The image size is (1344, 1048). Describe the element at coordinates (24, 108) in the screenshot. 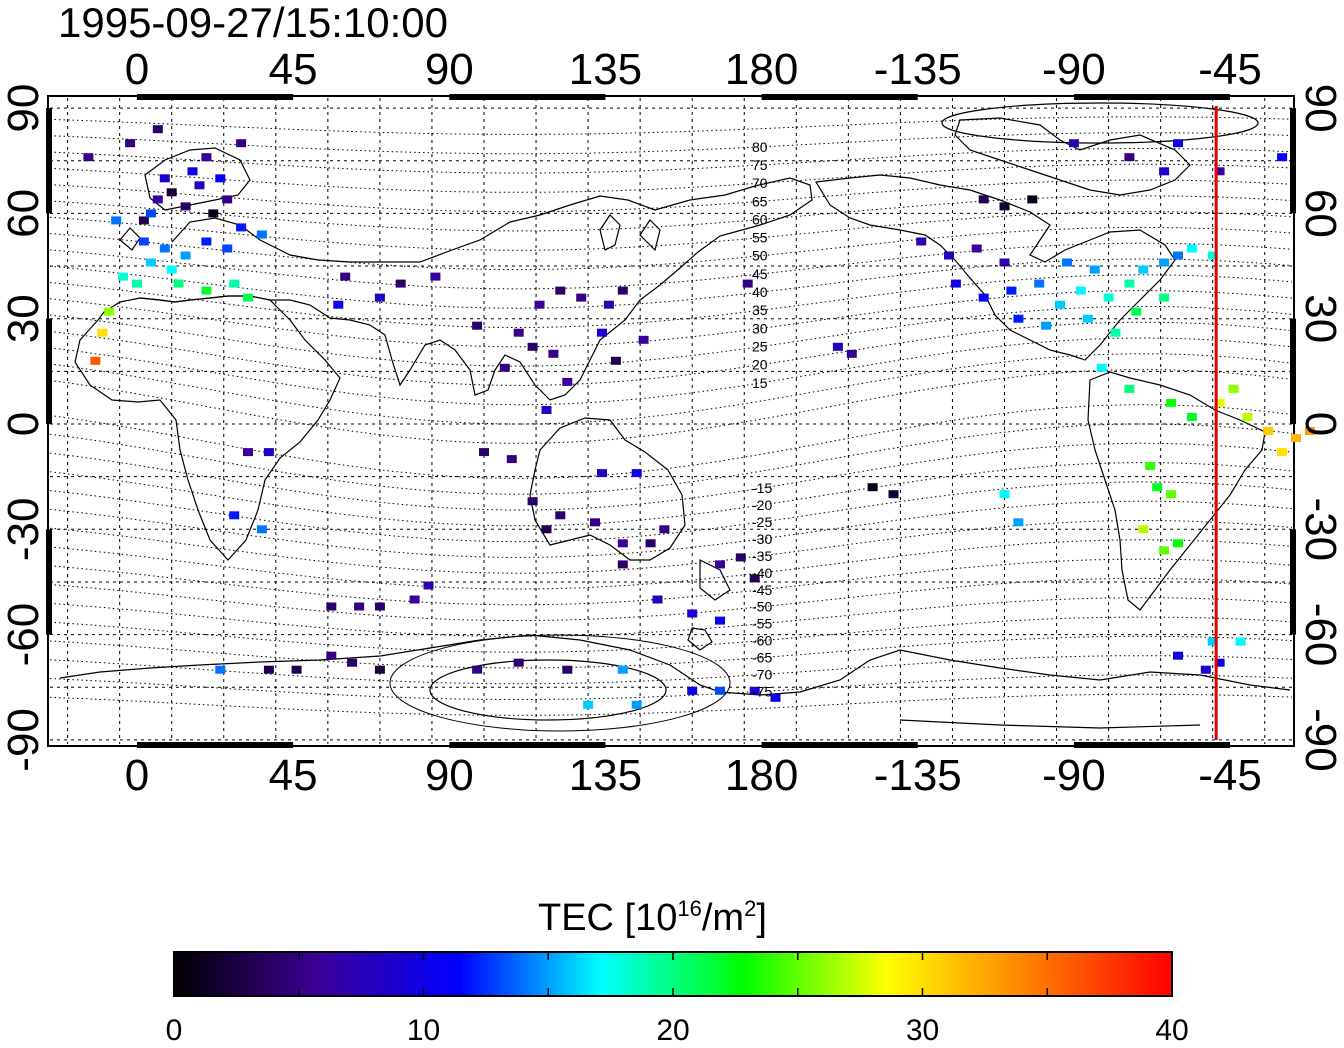

I see `left-lat-label: 90` at that location.